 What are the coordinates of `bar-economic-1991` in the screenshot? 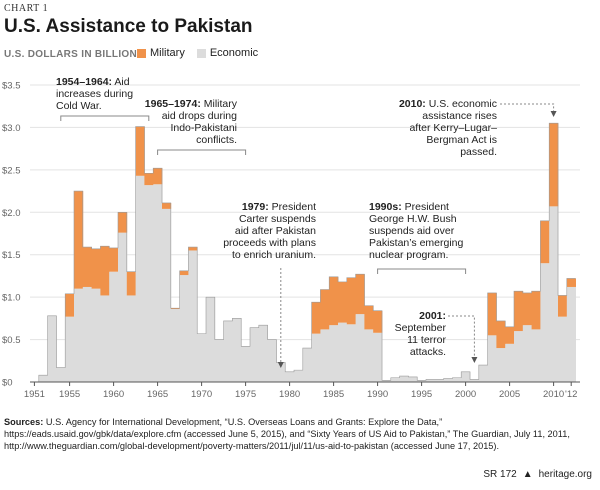 It's located at (387, 381).